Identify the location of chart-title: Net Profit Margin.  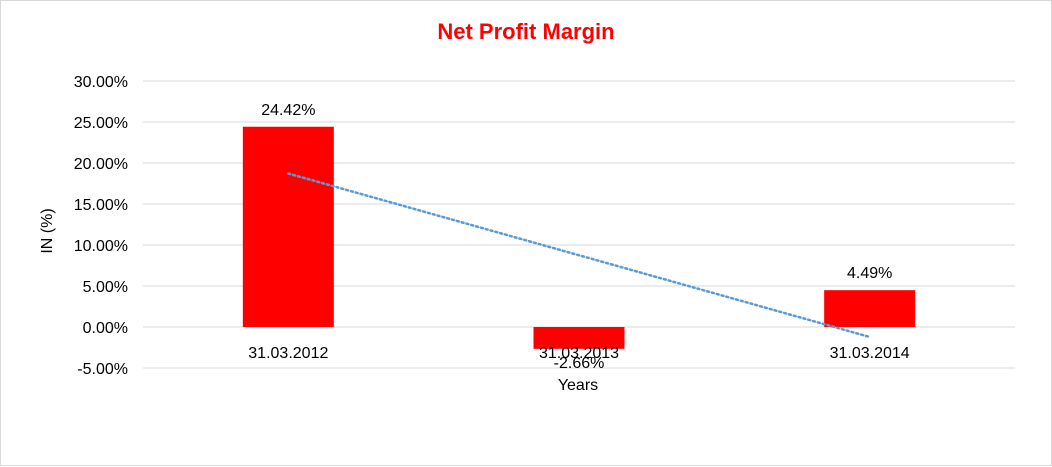
(525, 31).